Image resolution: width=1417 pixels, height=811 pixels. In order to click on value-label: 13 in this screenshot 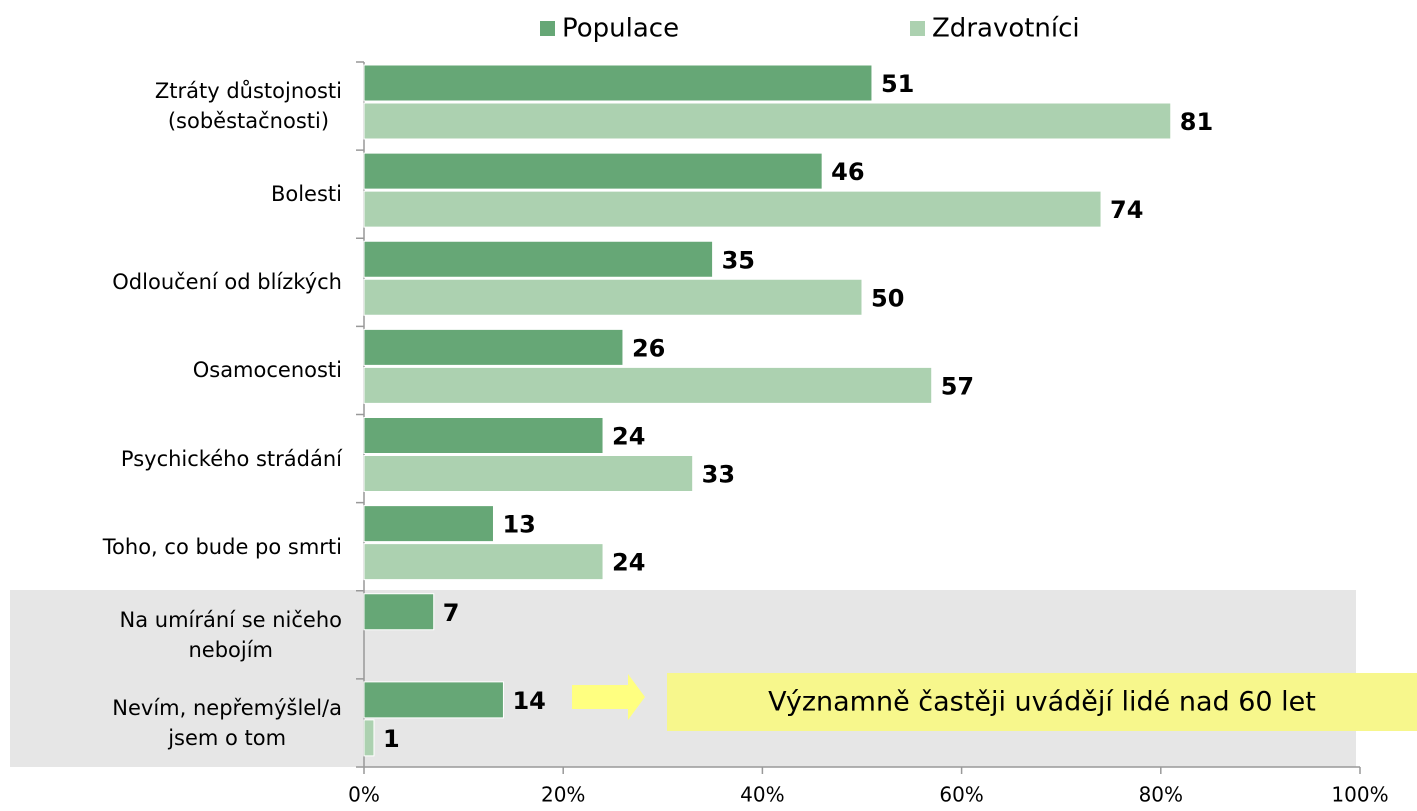, I will do `click(518, 525)`.